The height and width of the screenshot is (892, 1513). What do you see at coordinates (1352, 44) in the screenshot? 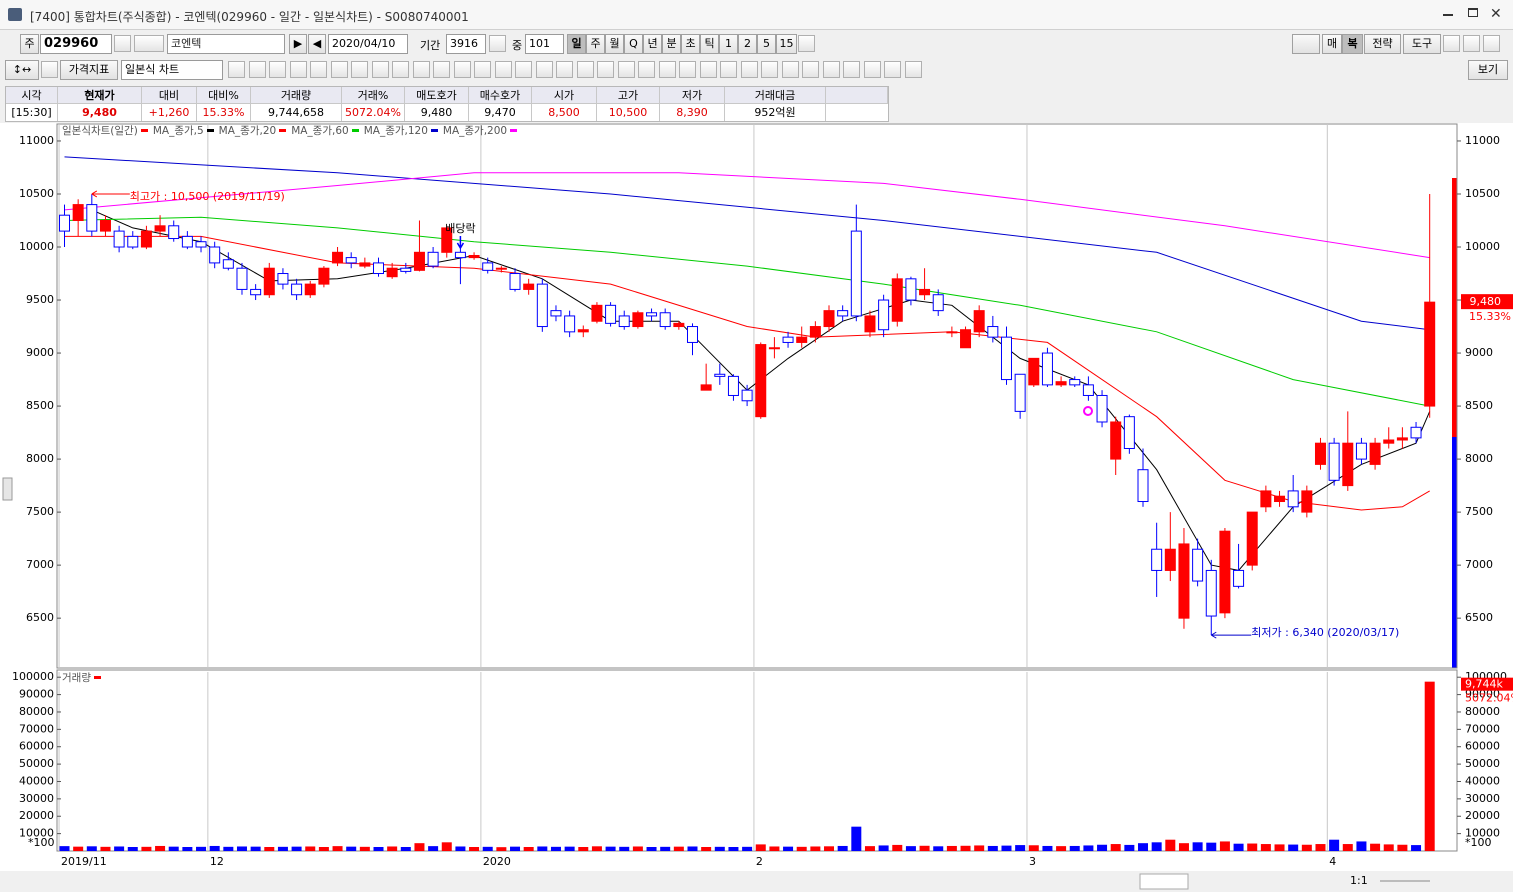
I see `right-button: 복` at bounding box center [1352, 44].